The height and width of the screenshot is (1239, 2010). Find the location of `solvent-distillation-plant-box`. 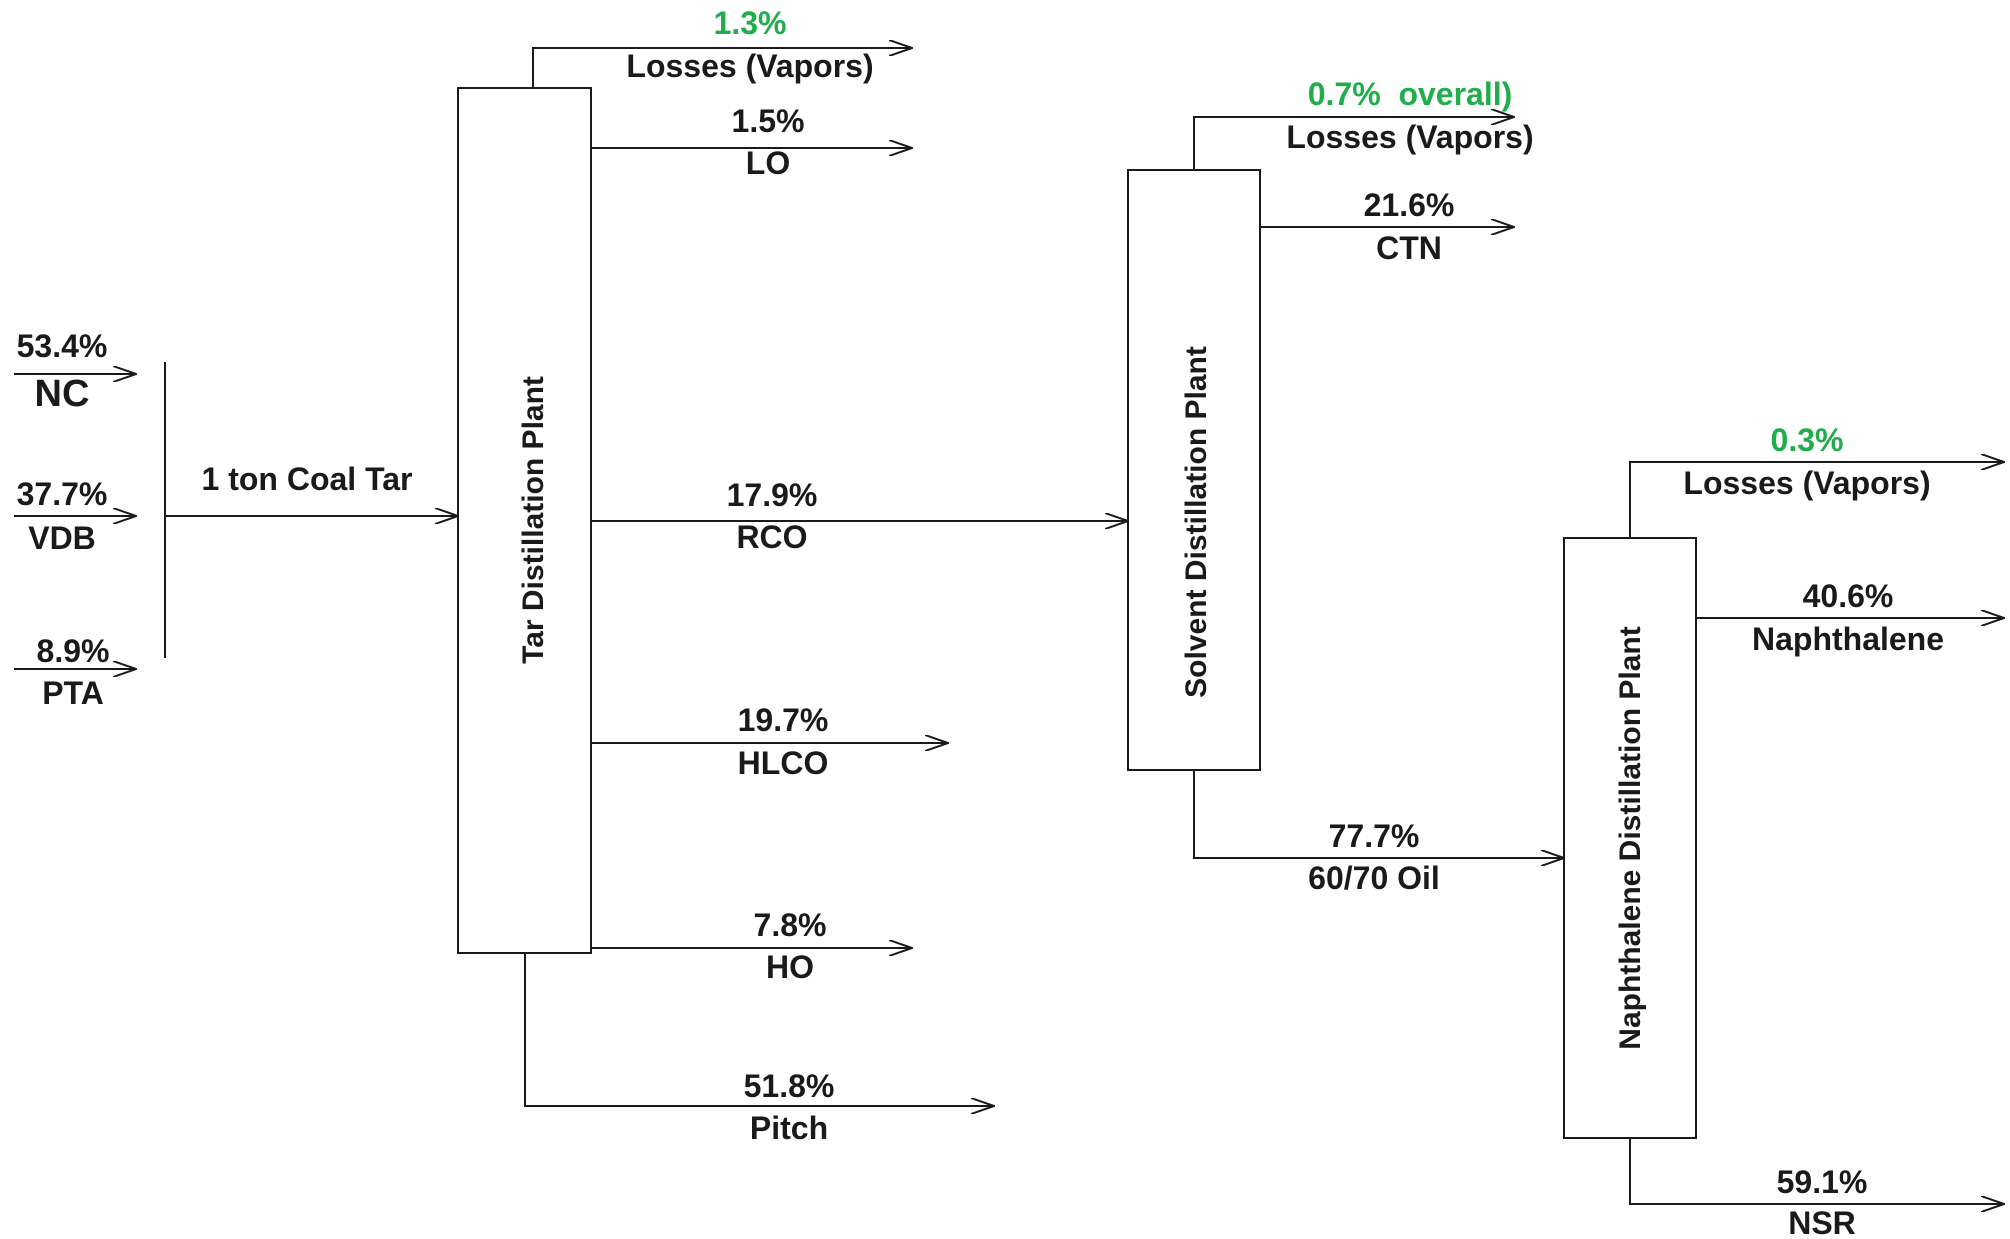

solvent-distillation-plant-box is located at coordinates (1194, 470).